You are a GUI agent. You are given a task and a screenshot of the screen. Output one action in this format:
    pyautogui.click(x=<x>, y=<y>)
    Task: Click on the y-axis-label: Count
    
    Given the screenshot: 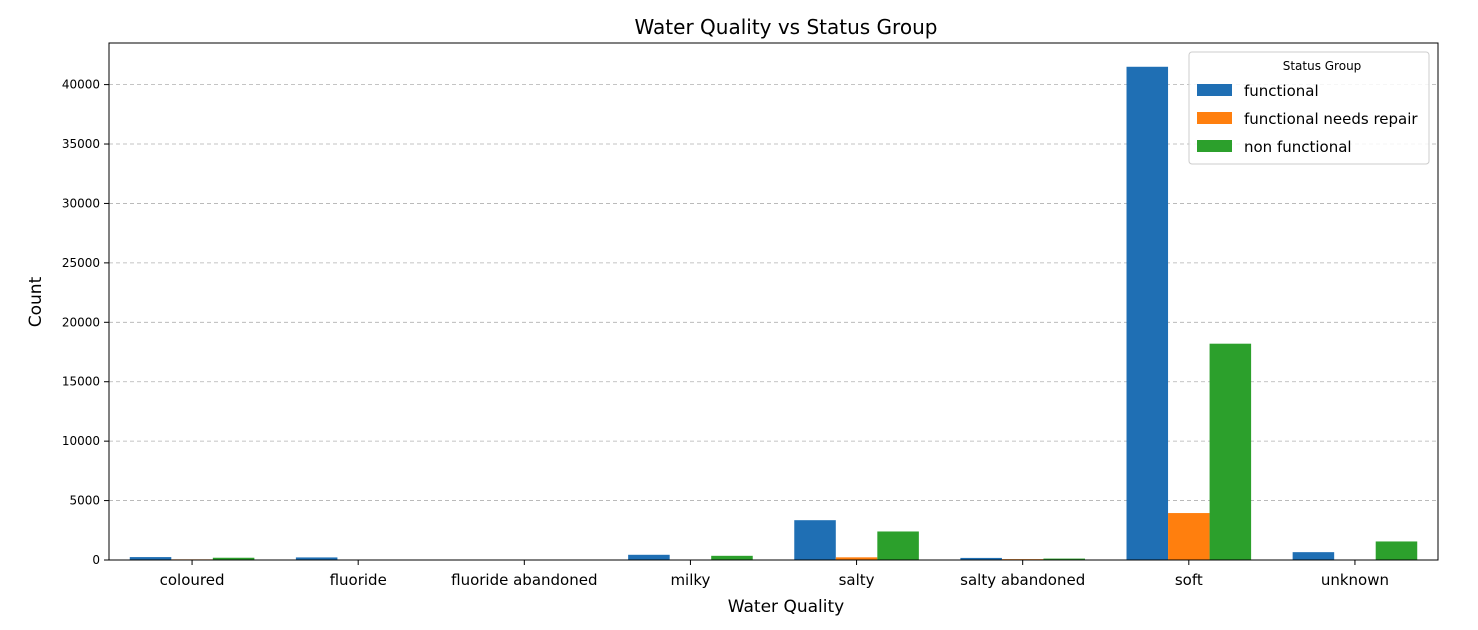 What is the action you would take?
    pyautogui.click(x=36, y=301)
    